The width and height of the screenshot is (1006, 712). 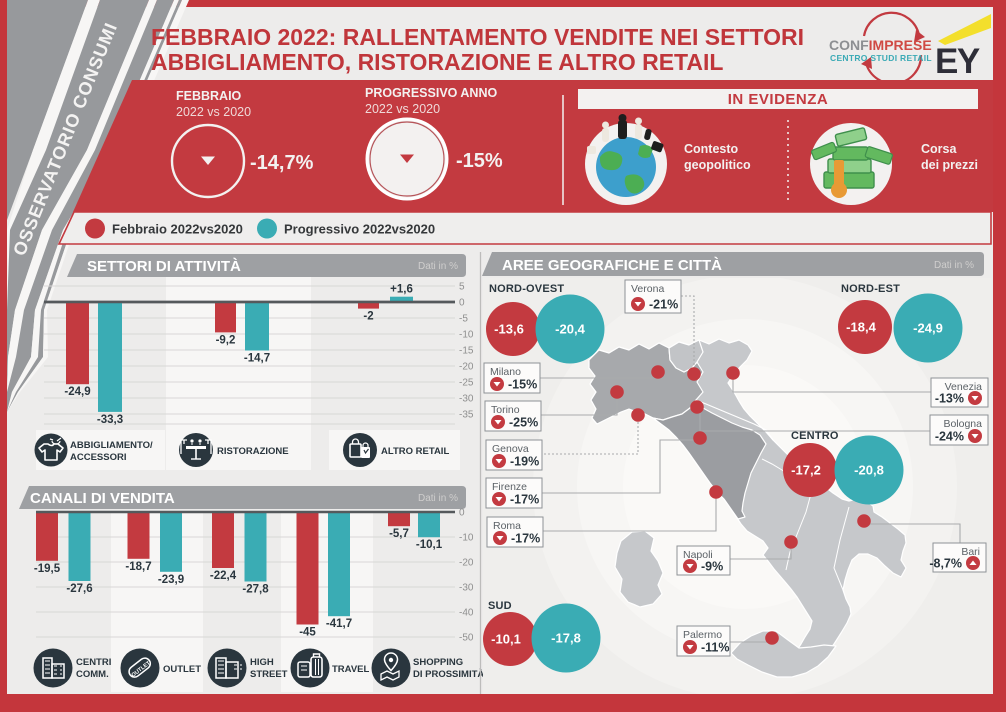 What do you see at coordinates (463, 319) in the screenshot?
I see `svg-text: -5` at bounding box center [463, 319].